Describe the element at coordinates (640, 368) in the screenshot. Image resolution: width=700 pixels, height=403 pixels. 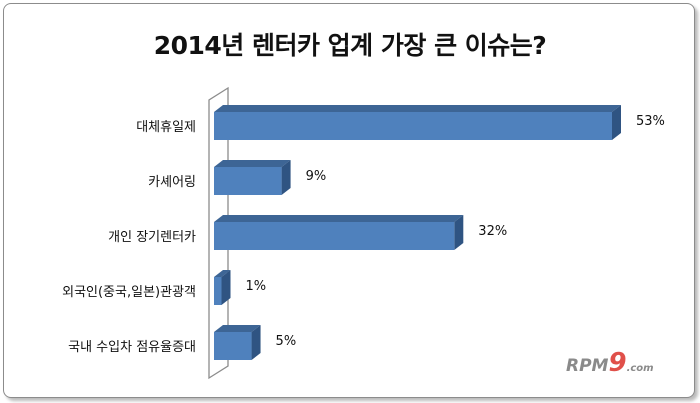
I see `logo-suffix: .com` at that location.